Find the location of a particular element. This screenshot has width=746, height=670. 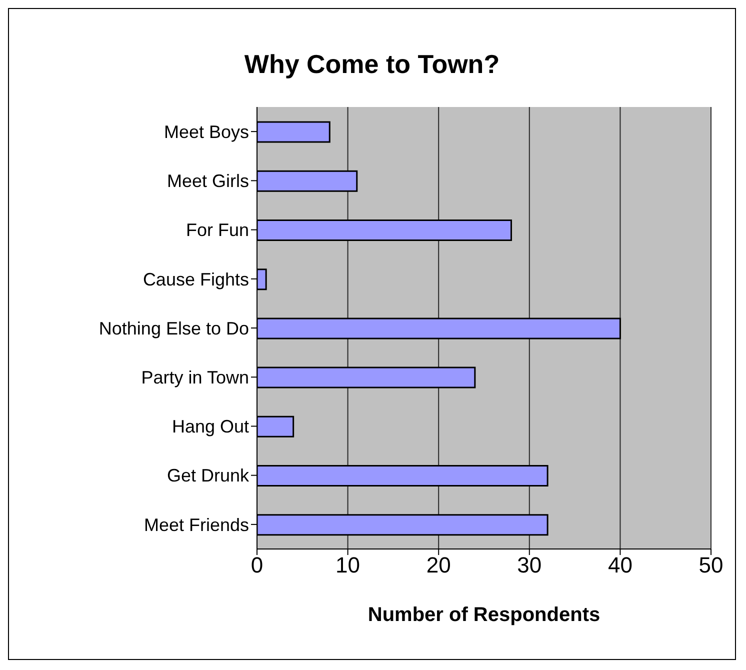

y-tick-label: Meet Boys is located at coordinates (206, 132).